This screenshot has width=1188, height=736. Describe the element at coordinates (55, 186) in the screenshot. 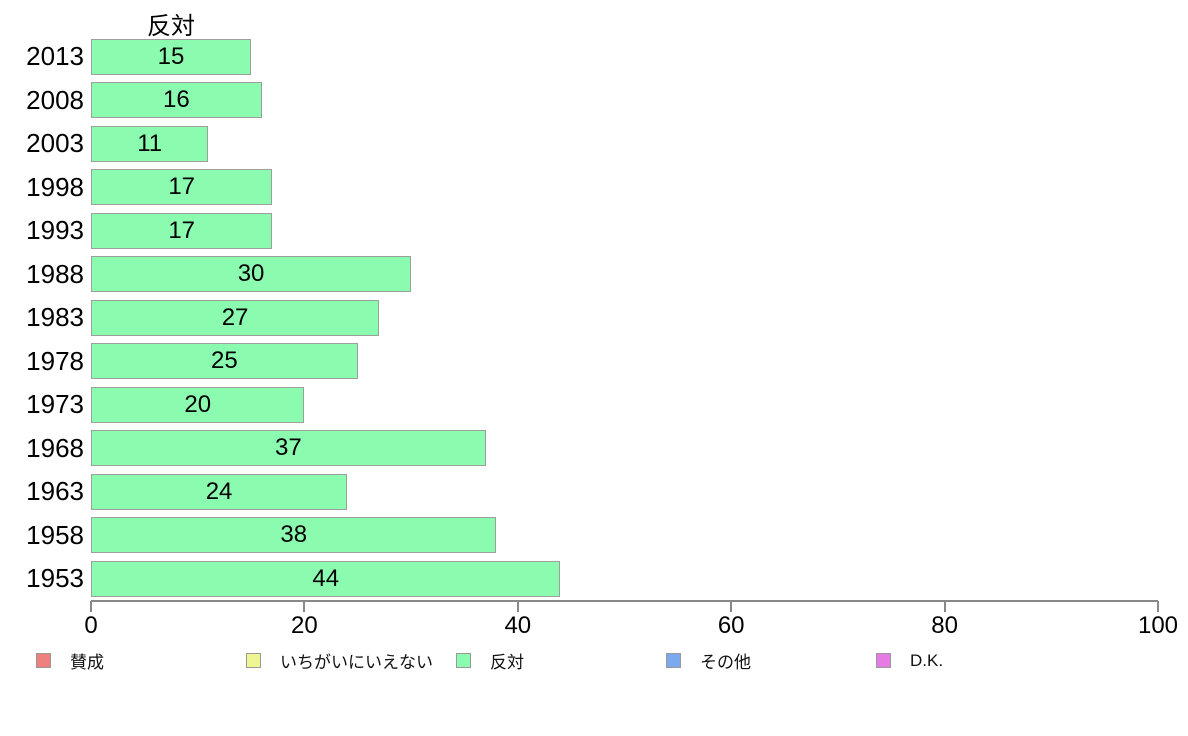

I see `year-label: 1998` at that location.